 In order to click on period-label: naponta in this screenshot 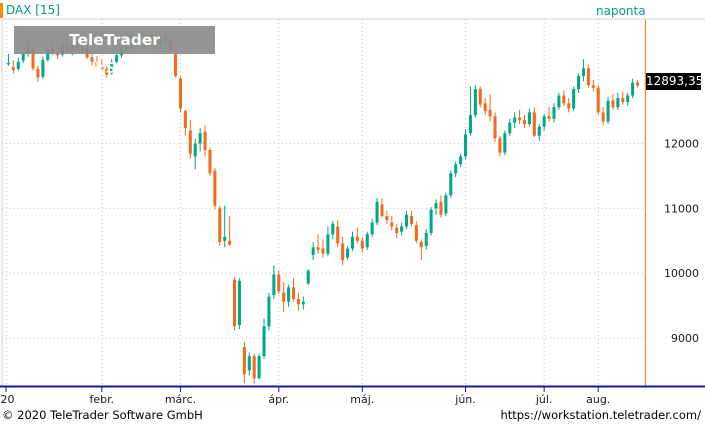, I will do `click(621, 11)`.